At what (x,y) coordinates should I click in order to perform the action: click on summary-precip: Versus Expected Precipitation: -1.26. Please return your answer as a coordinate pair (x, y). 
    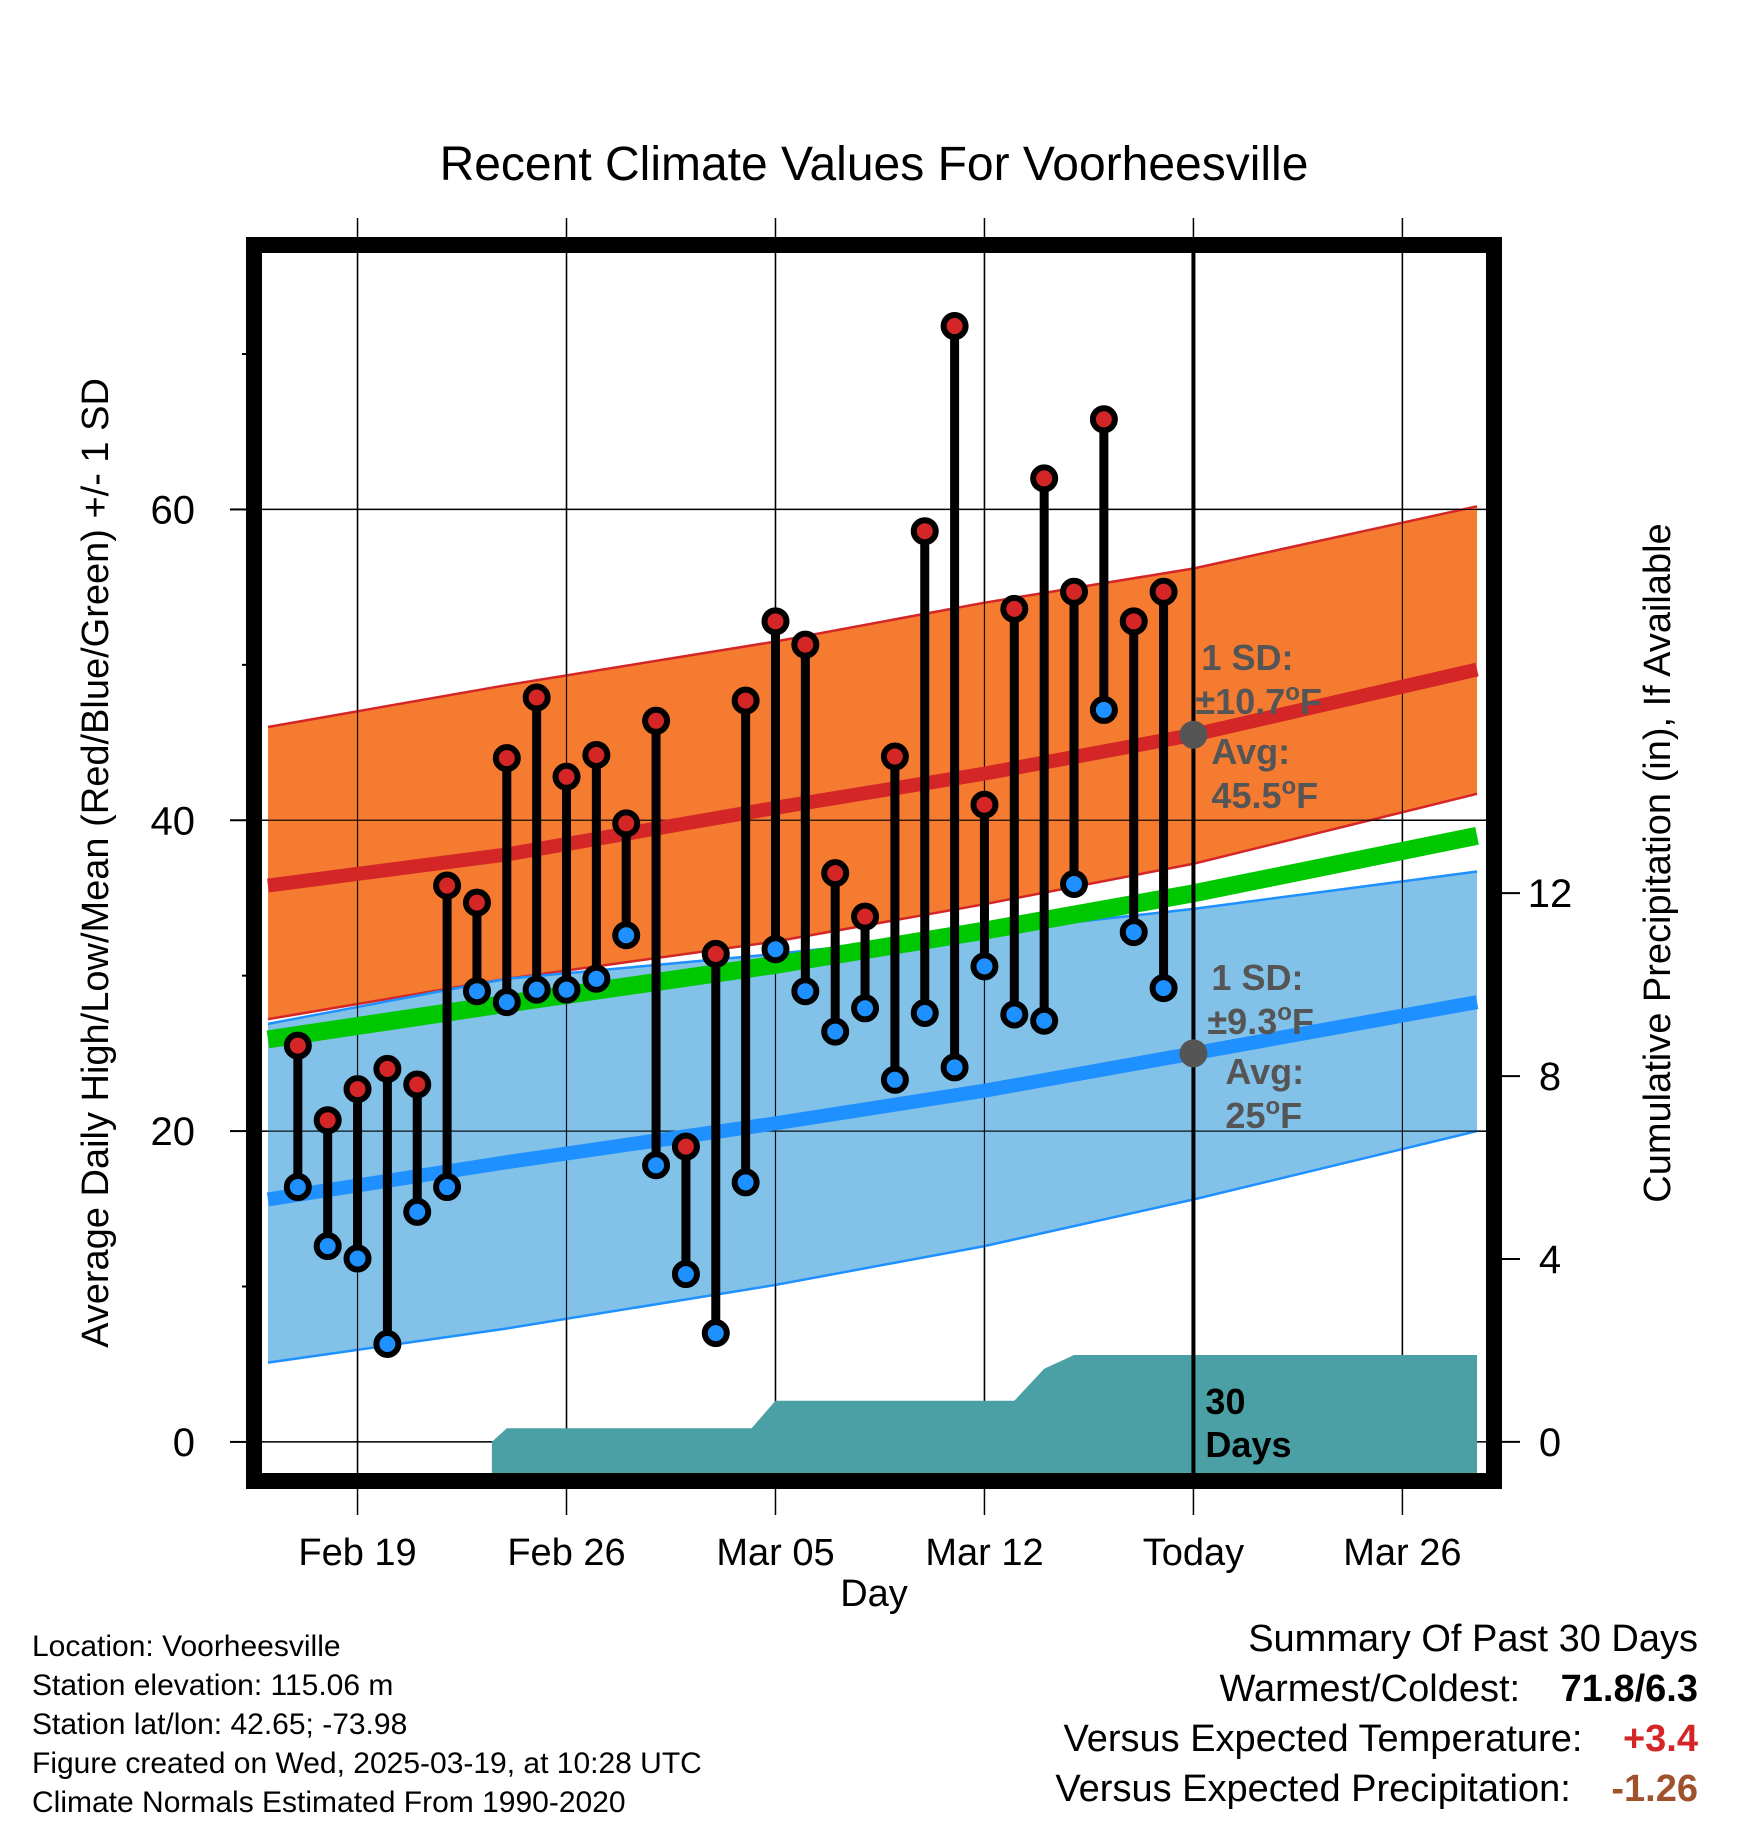
    Looking at the image, I should click on (1376, 1789).